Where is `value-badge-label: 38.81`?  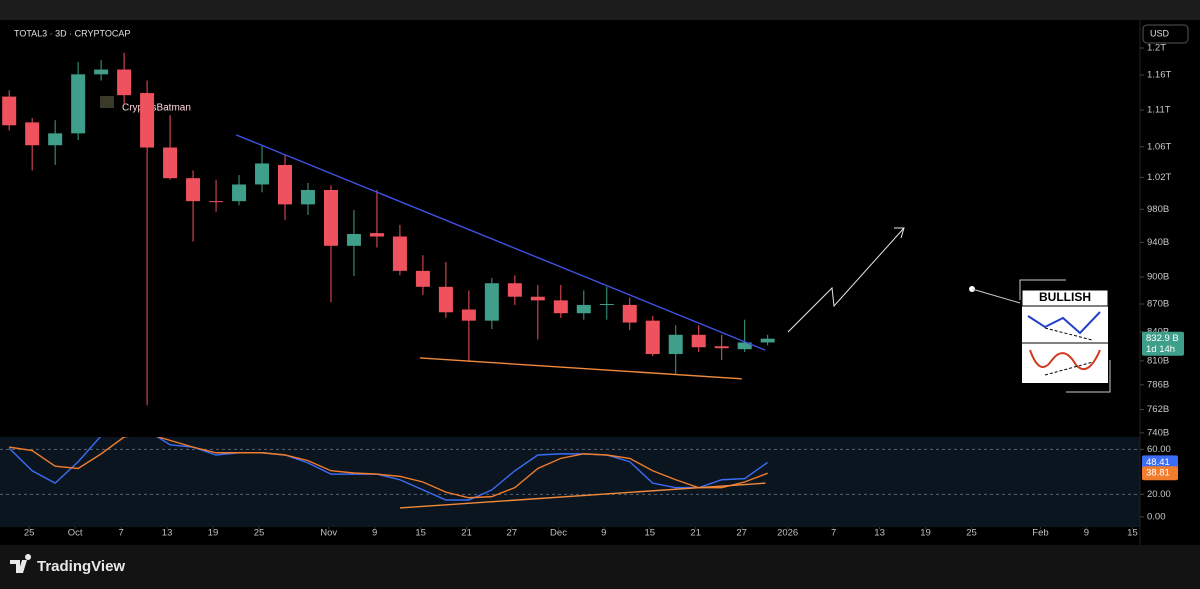
value-badge-label: 38.81 is located at coordinates (1158, 473).